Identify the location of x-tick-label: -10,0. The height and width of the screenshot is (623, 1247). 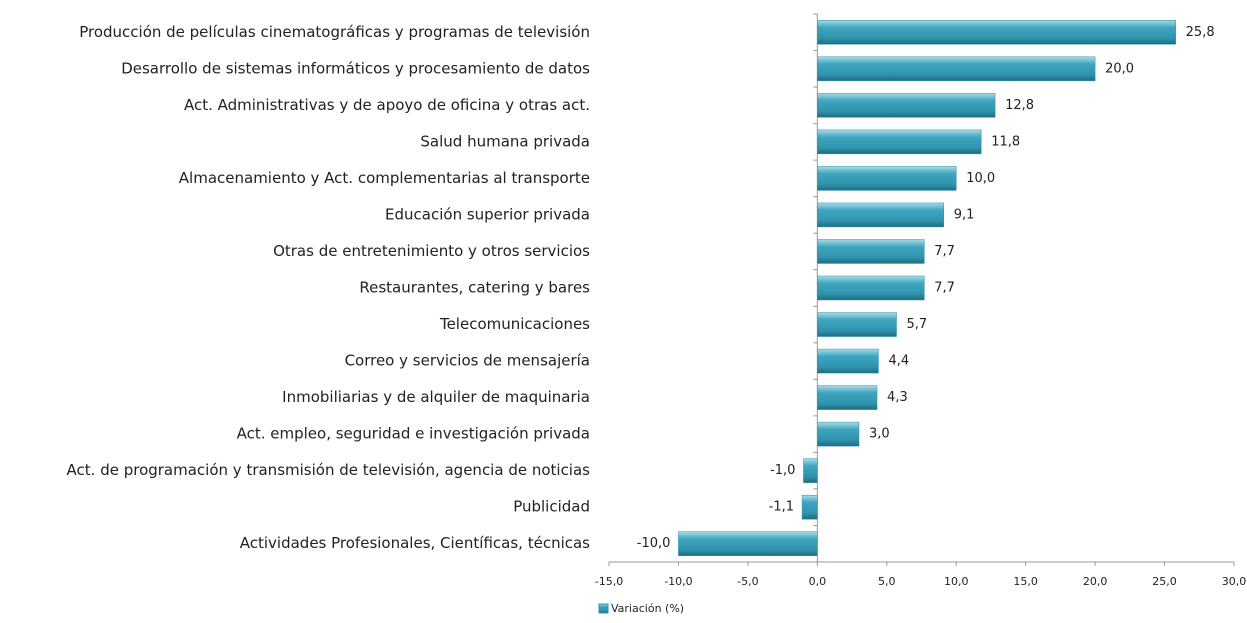
(678, 581).